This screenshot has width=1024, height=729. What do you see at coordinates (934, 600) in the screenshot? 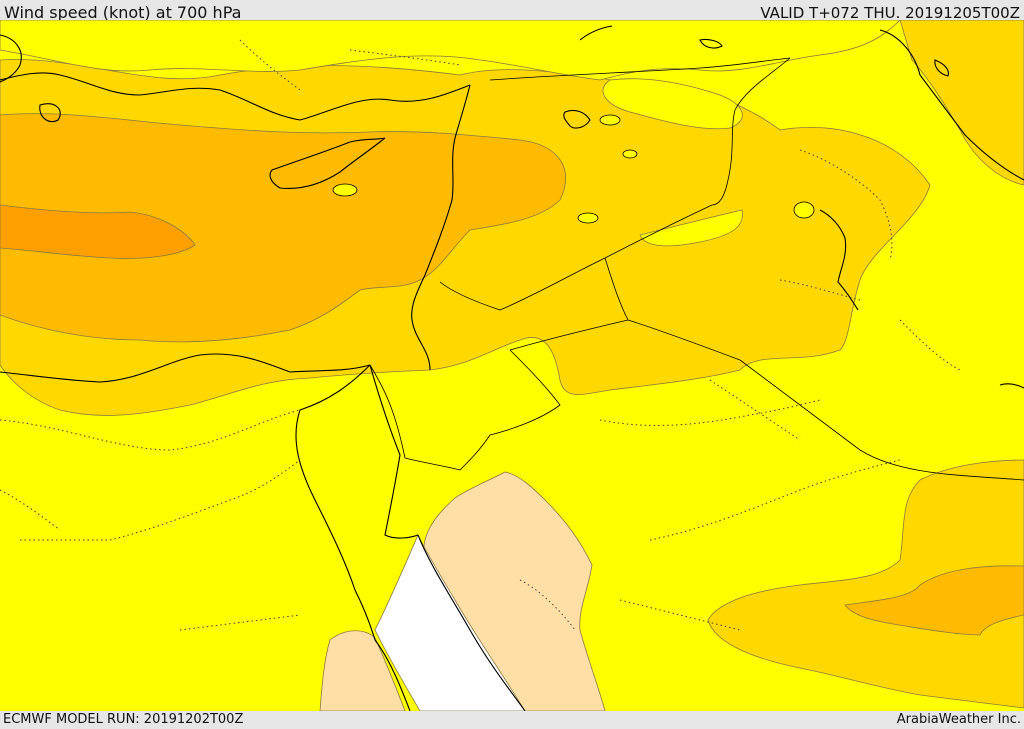
I see `wind-band-higher-southeast` at bounding box center [934, 600].